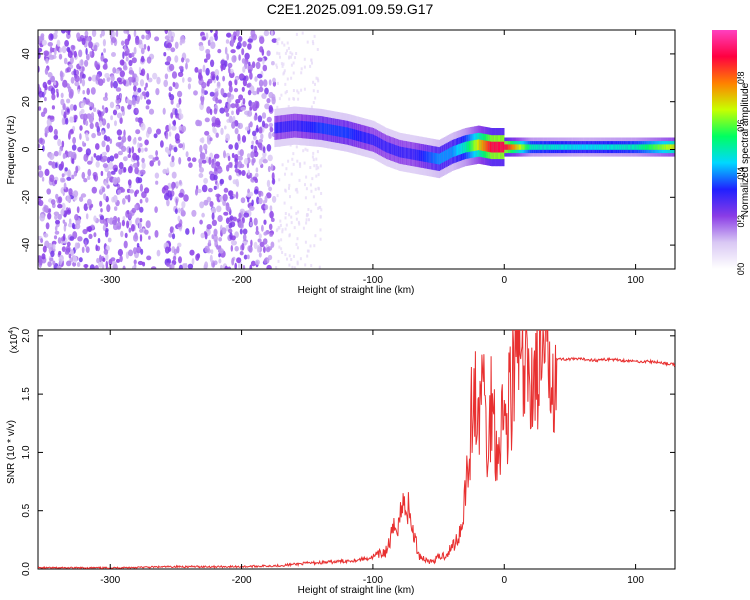 The height and width of the screenshot is (600, 750). What do you see at coordinates (741, 269) in the screenshot?
I see `colorbar-tick-label: 0.0` at bounding box center [741, 269].